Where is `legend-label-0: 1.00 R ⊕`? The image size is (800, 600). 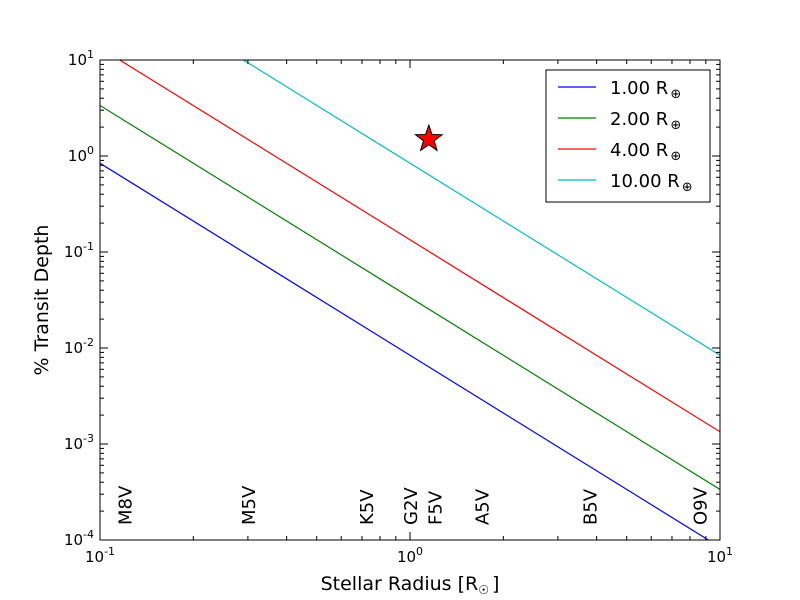 legend-label-0: 1.00 R ⊕ is located at coordinates (645, 90).